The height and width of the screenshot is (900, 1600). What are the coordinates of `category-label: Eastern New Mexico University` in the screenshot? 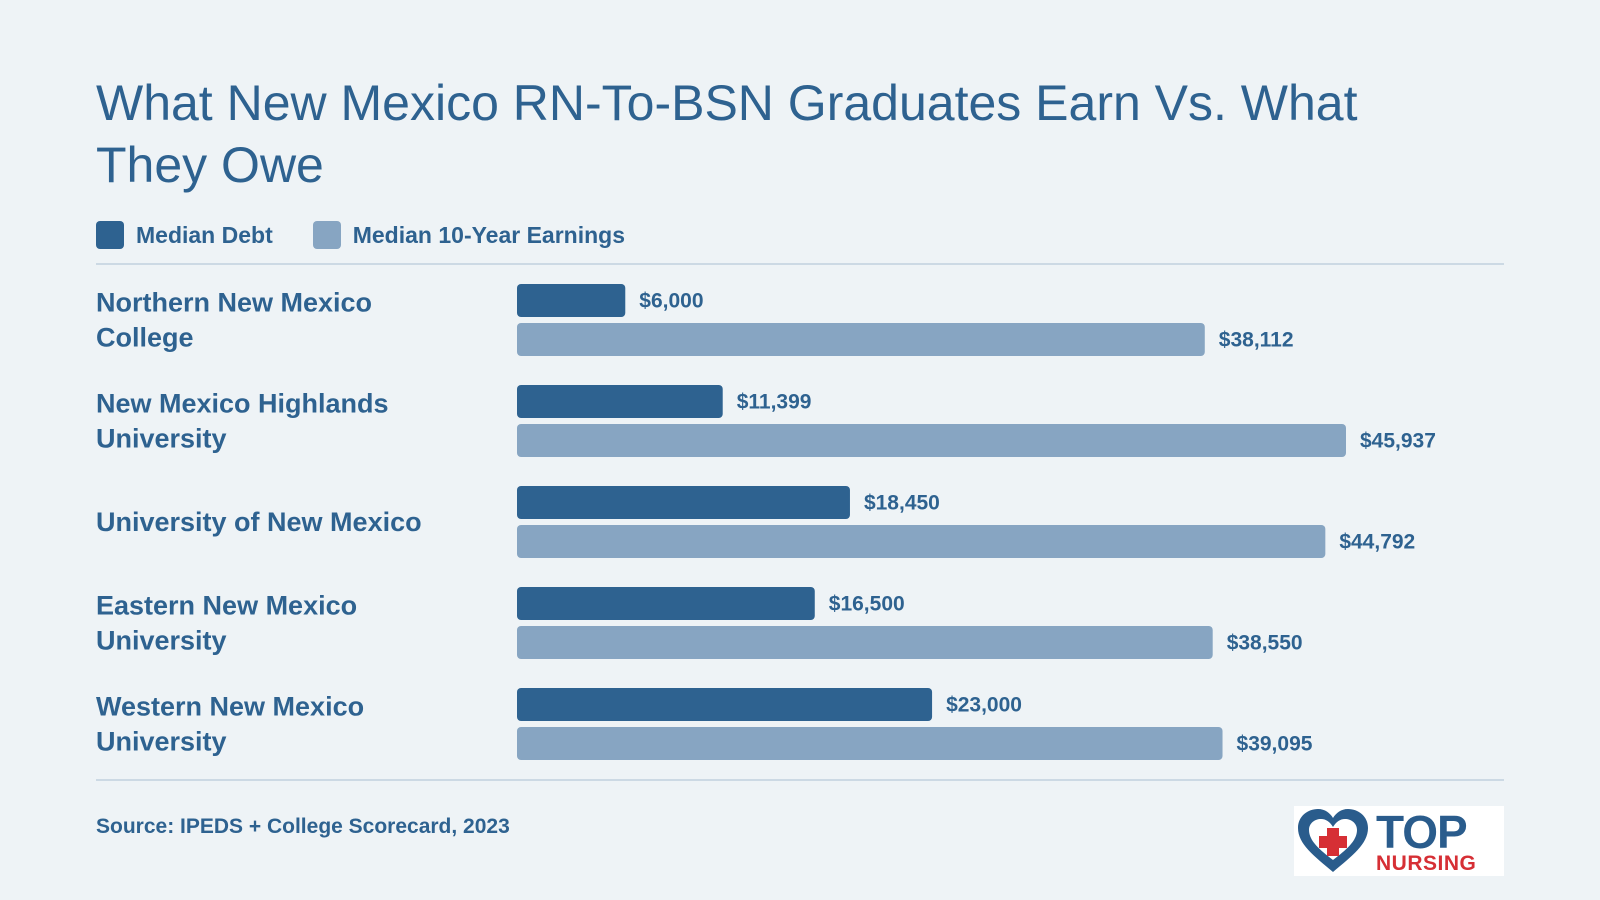 It's located at (226, 623).